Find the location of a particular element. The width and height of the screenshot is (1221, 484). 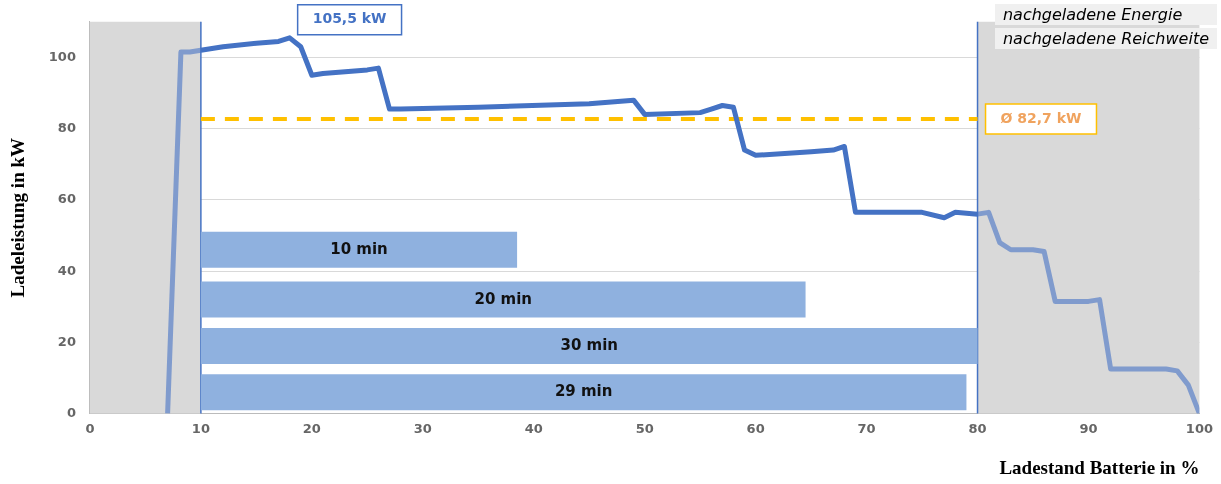

data-label: Ø 82,7 kW is located at coordinates (1041, 117).